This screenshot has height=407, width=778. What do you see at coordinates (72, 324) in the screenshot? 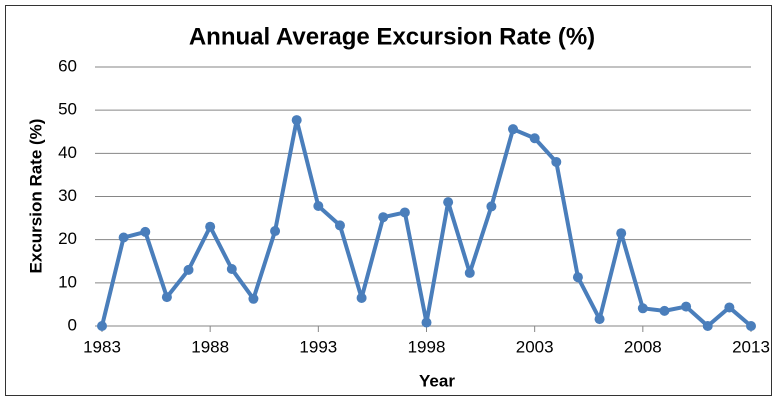
I see `y-tick-label: 0` at bounding box center [72, 324].